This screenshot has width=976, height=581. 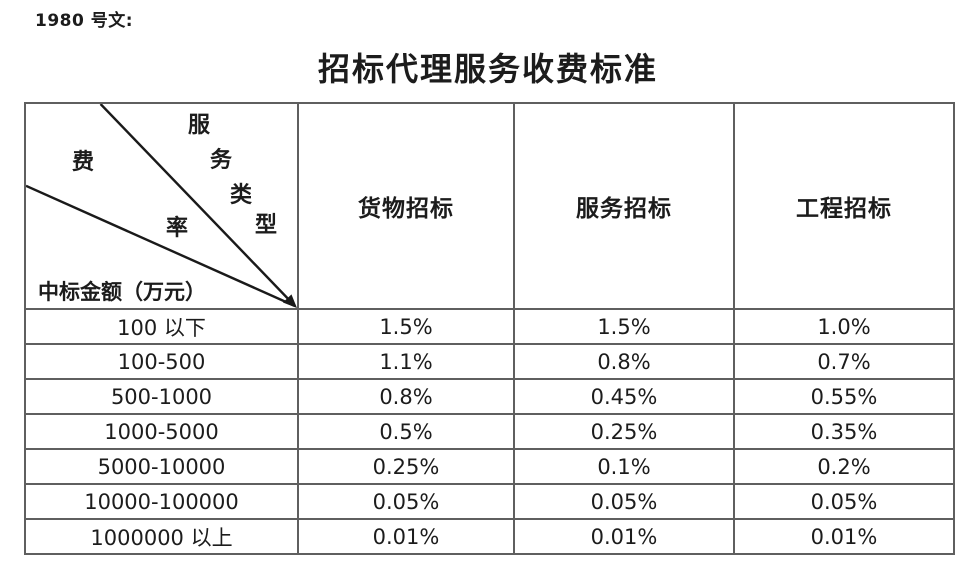 I want to click on arrowhead-icon, so click(x=289, y=301).